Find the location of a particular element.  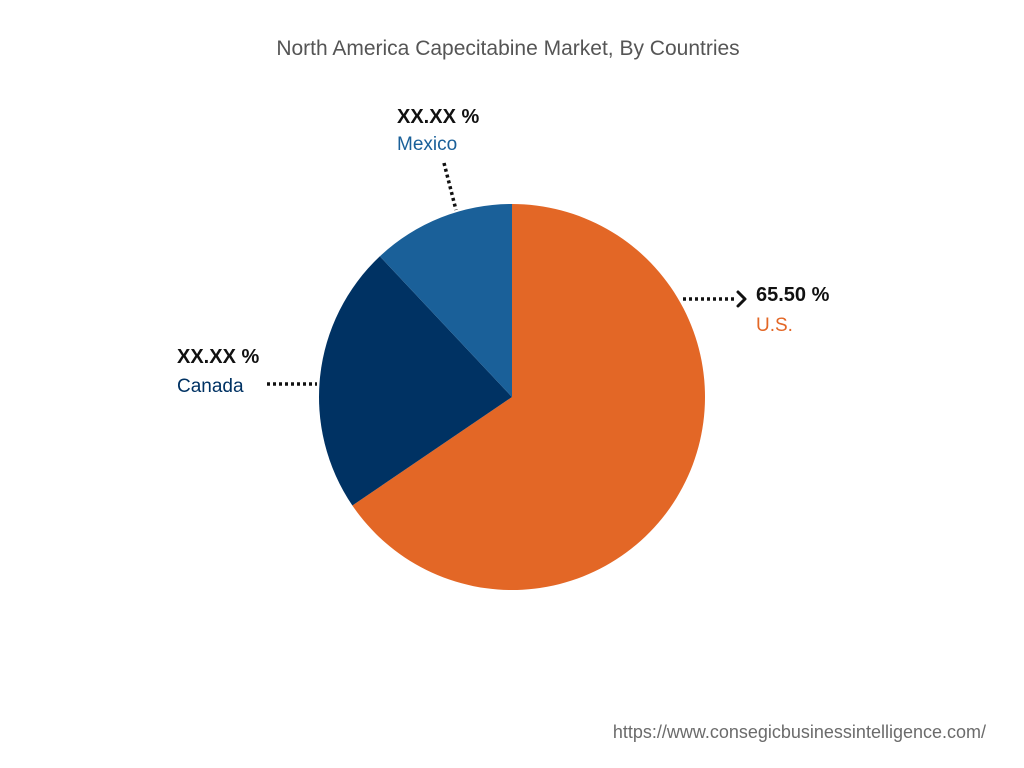

pie-slice-canada is located at coordinates (415, 381).